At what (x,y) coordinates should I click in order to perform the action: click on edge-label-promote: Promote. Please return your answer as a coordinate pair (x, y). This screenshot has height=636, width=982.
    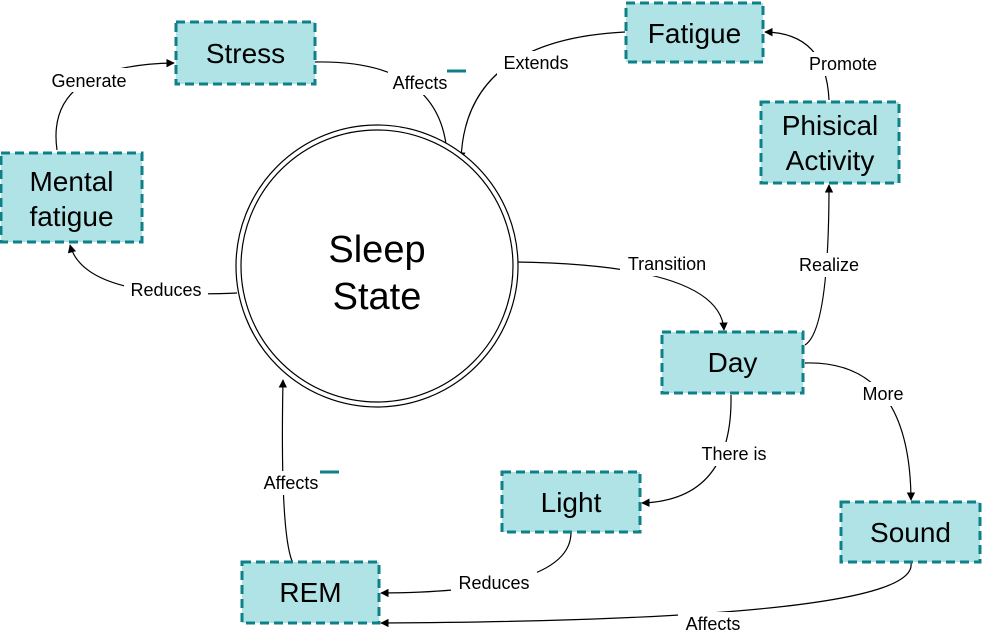
    Looking at the image, I should click on (843, 64).